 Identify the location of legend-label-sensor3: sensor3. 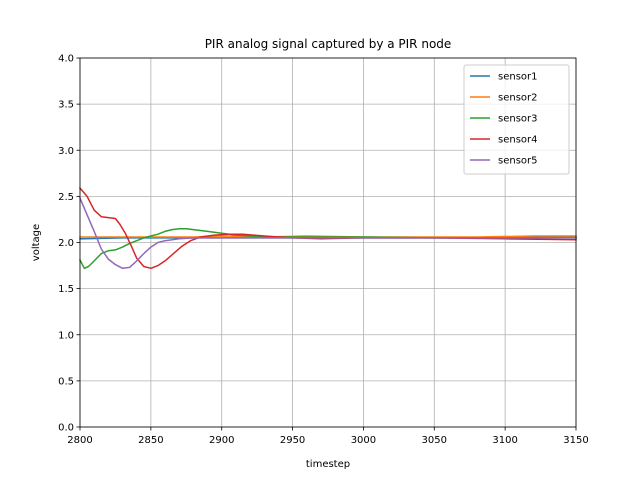
(518, 119).